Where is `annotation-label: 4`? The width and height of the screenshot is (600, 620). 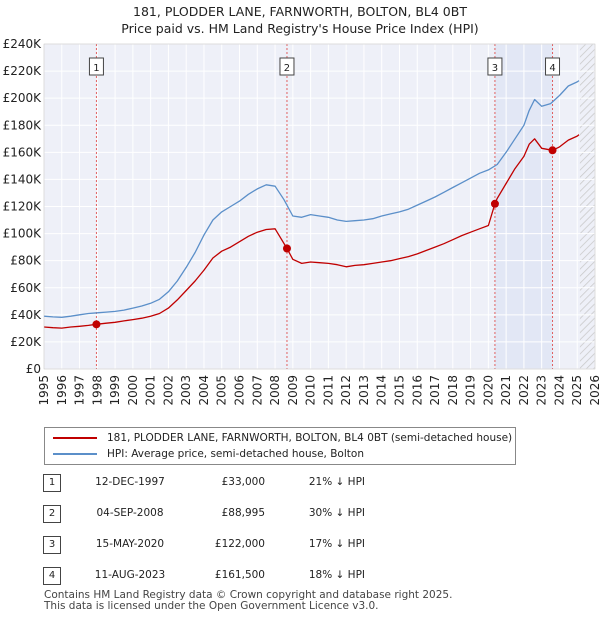
annotation-label: 4 is located at coordinates (552, 68).